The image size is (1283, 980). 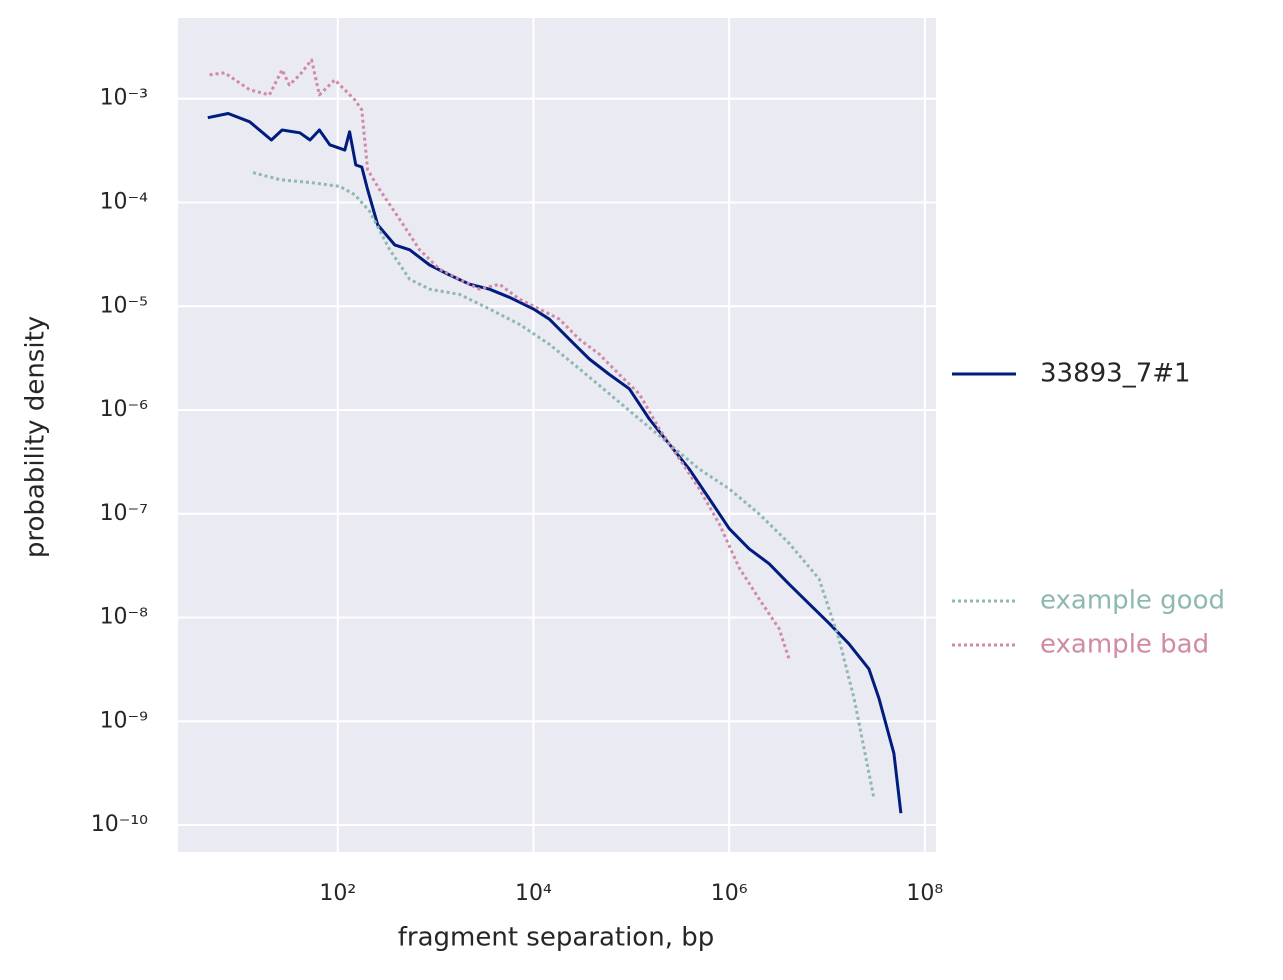 What do you see at coordinates (337, 893) in the screenshot?
I see `x-tick-label: 10²` at bounding box center [337, 893].